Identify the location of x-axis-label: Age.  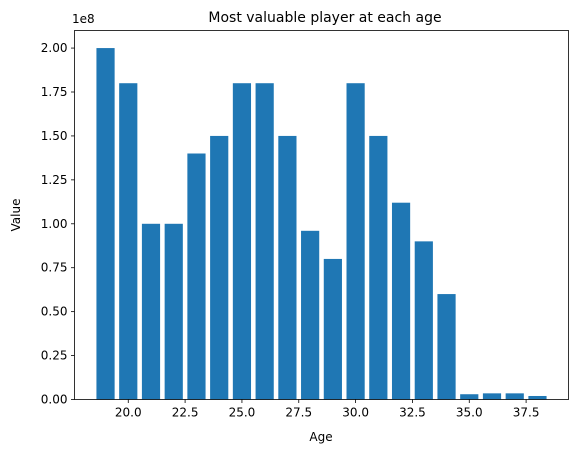
(320, 437).